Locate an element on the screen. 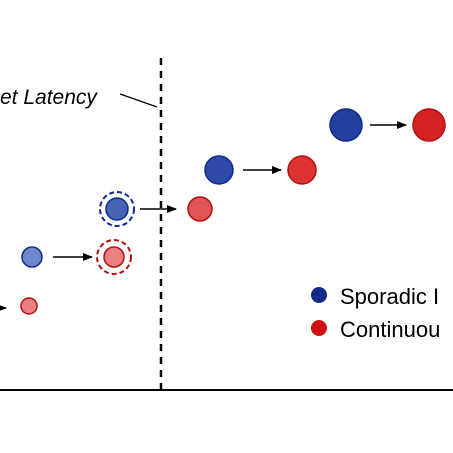 The image size is (453, 453). annotation-leader-line is located at coordinates (138, 100).